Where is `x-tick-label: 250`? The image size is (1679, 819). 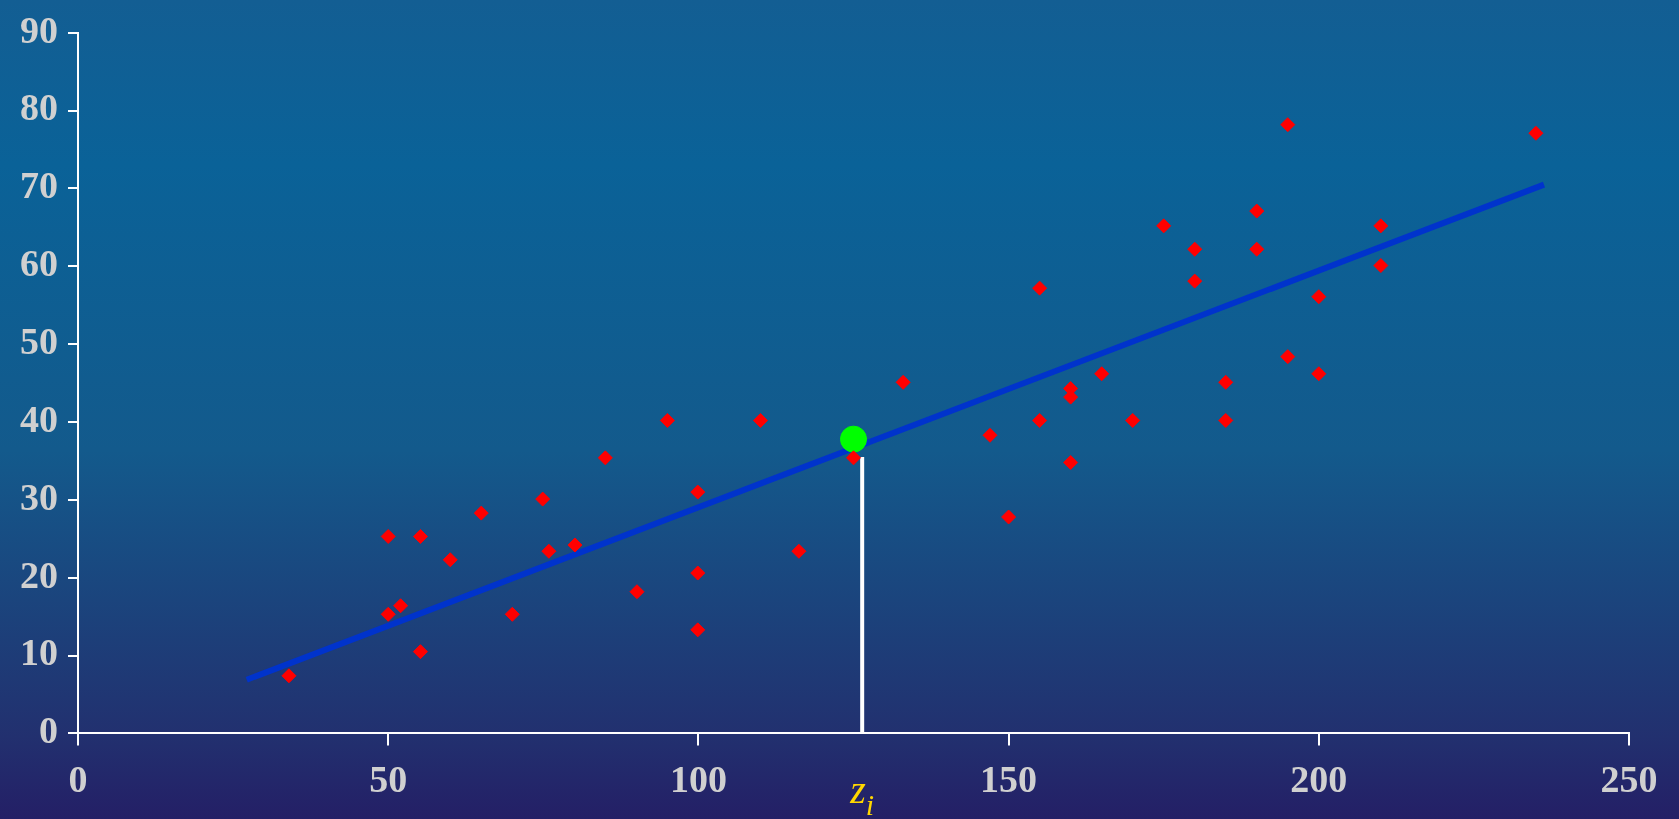
x-tick-label: 250 is located at coordinates (1629, 779).